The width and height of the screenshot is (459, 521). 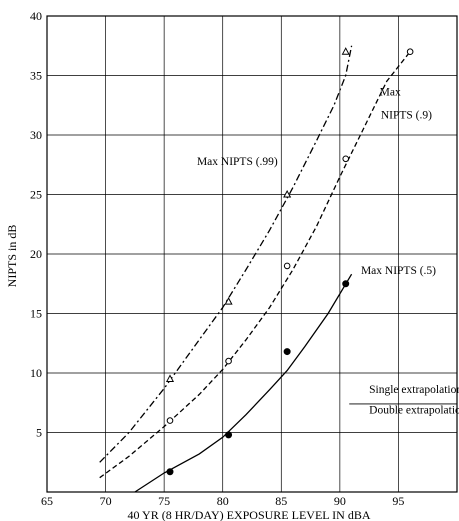 What do you see at coordinates (106, 501) in the screenshot?
I see `x-tick-label: 70` at bounding box center [106, 501].